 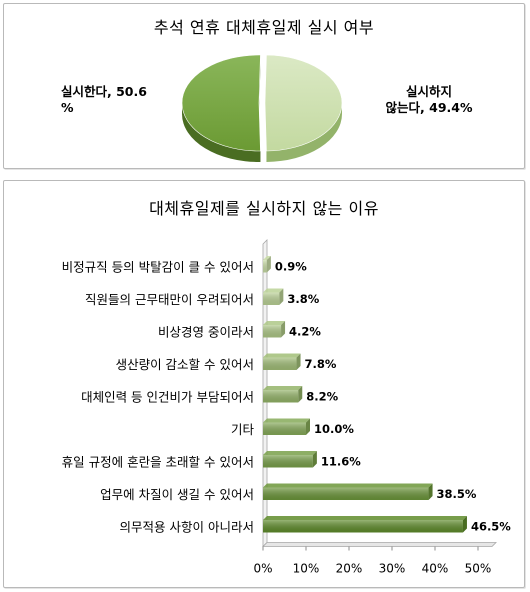 What do you see at coordinates (303, 299) in the screenshot?
I see `value-label-1: 3.8%` at bounding box center [303, 299].